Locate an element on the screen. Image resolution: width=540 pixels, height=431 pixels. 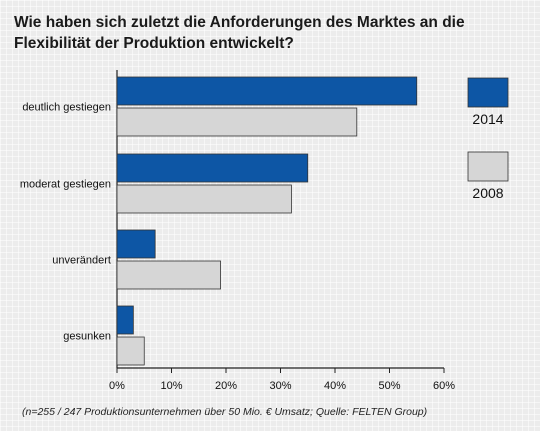
category-label: gesunken is located at coordinates (87, 337).